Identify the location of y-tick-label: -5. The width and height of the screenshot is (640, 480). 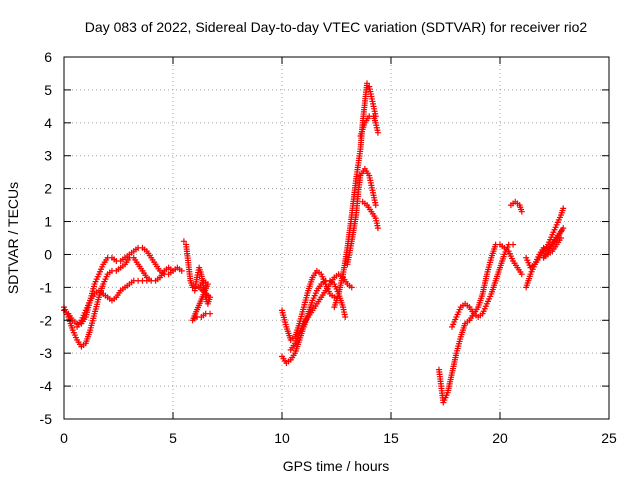
(46, 419).